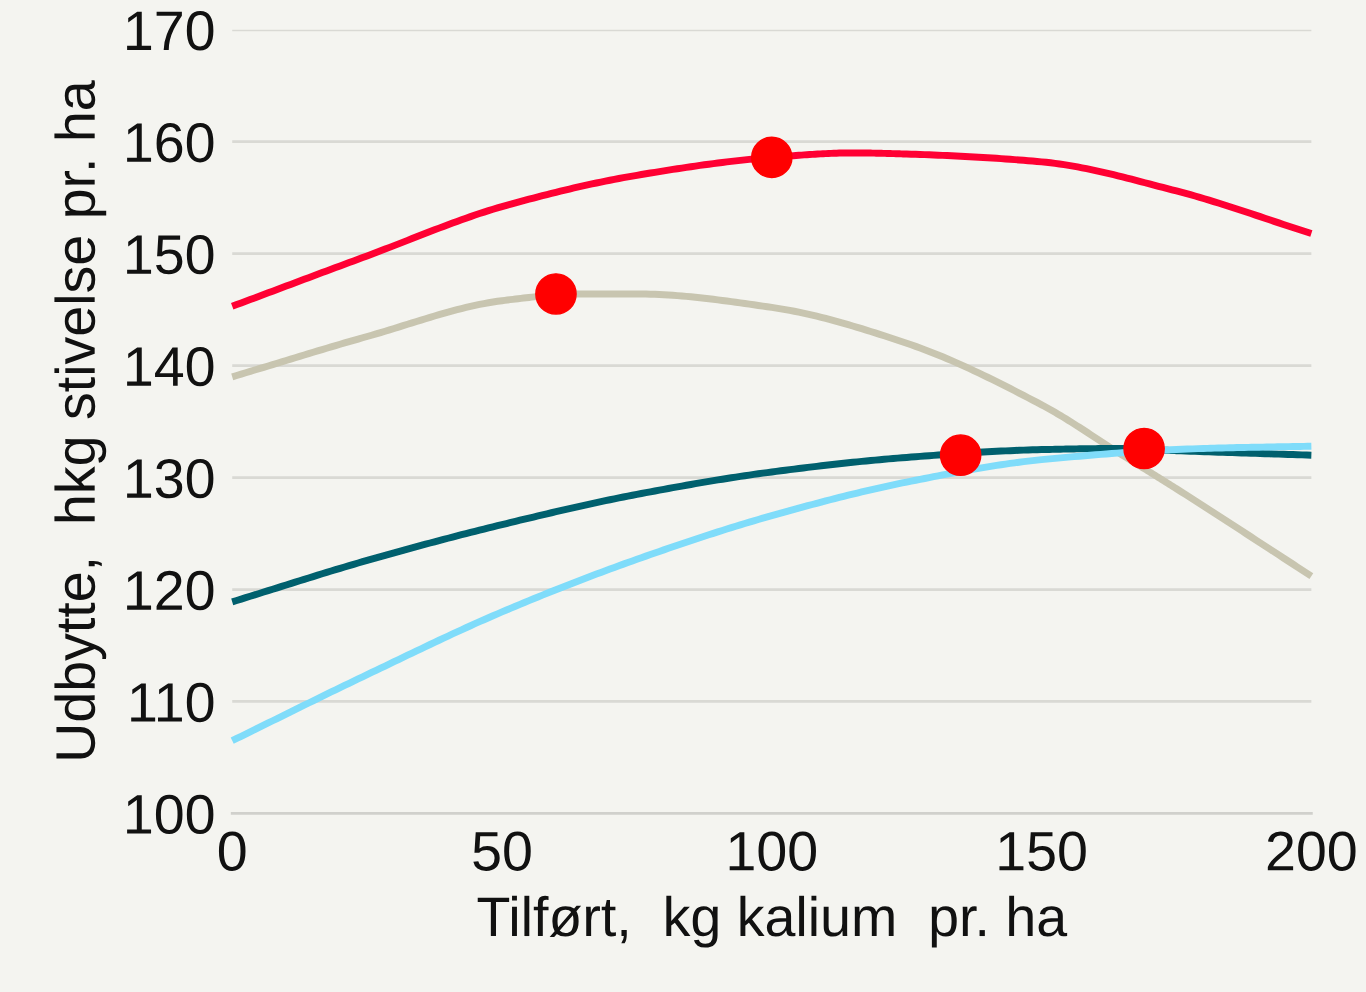 The image size is (1366, 992). What do you see at coordinates (170, 590) in the screenshot?
I see `y-tick-label: 120` at bounding box center [170, 590].